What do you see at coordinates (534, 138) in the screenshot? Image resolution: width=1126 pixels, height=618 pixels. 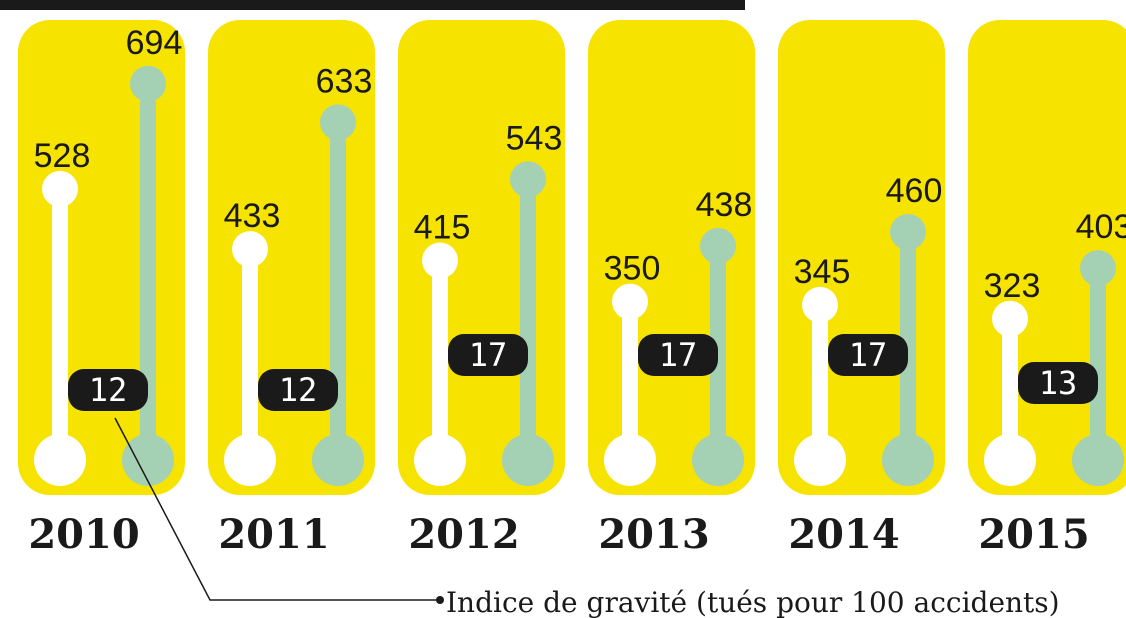 I see `value-label: 543` at bounding box center [534, 138].